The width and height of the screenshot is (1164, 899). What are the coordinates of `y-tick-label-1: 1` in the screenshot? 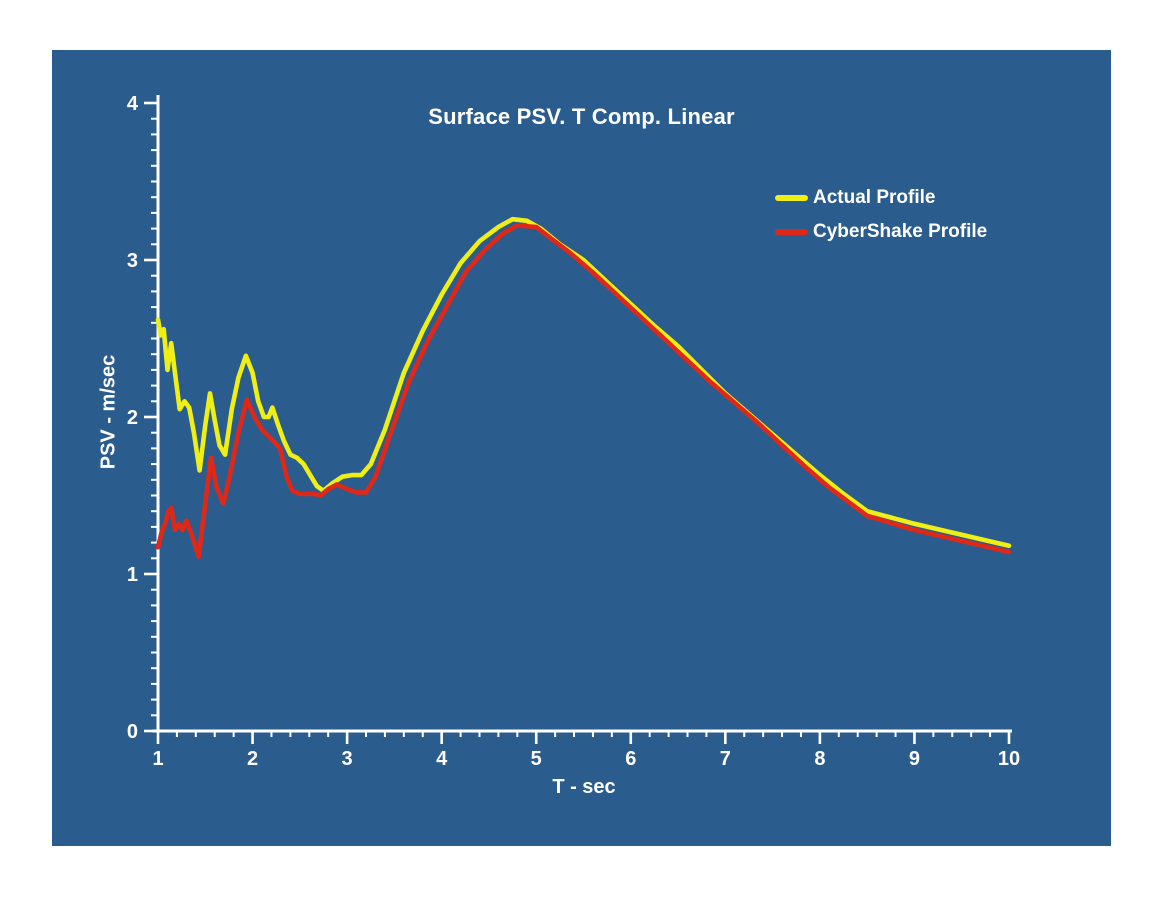 It's located at (132, 575).